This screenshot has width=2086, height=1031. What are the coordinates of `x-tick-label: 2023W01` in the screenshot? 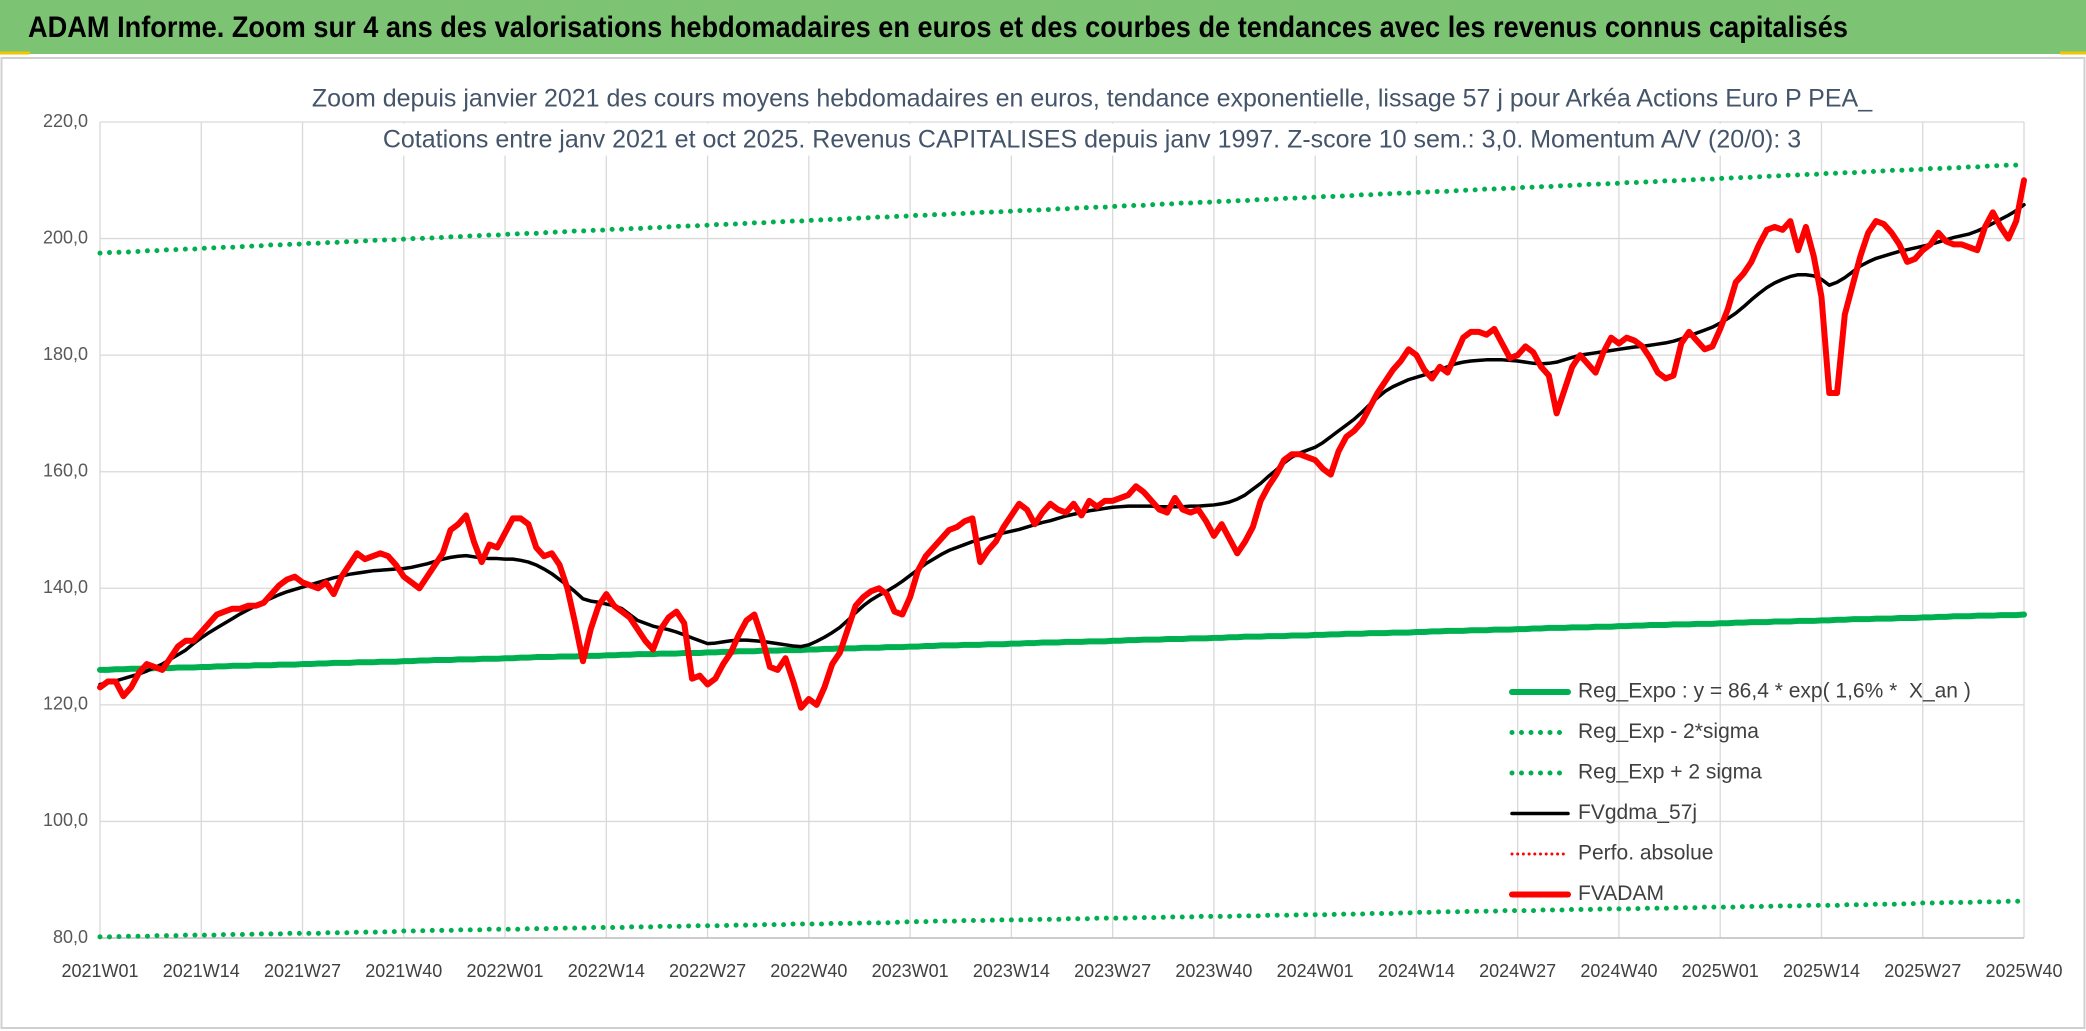 It's located at (910, 971).